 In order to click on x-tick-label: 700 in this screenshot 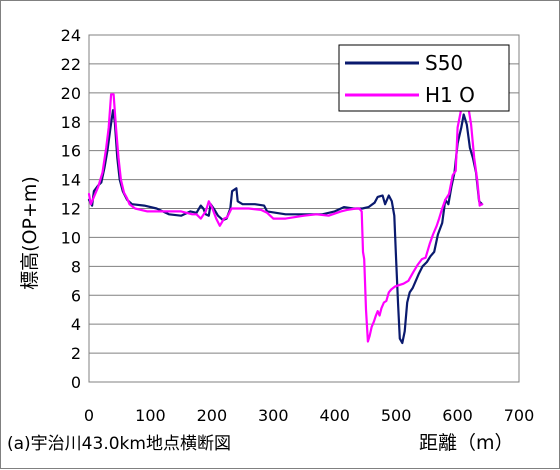, I will do `click(519, 415)`.